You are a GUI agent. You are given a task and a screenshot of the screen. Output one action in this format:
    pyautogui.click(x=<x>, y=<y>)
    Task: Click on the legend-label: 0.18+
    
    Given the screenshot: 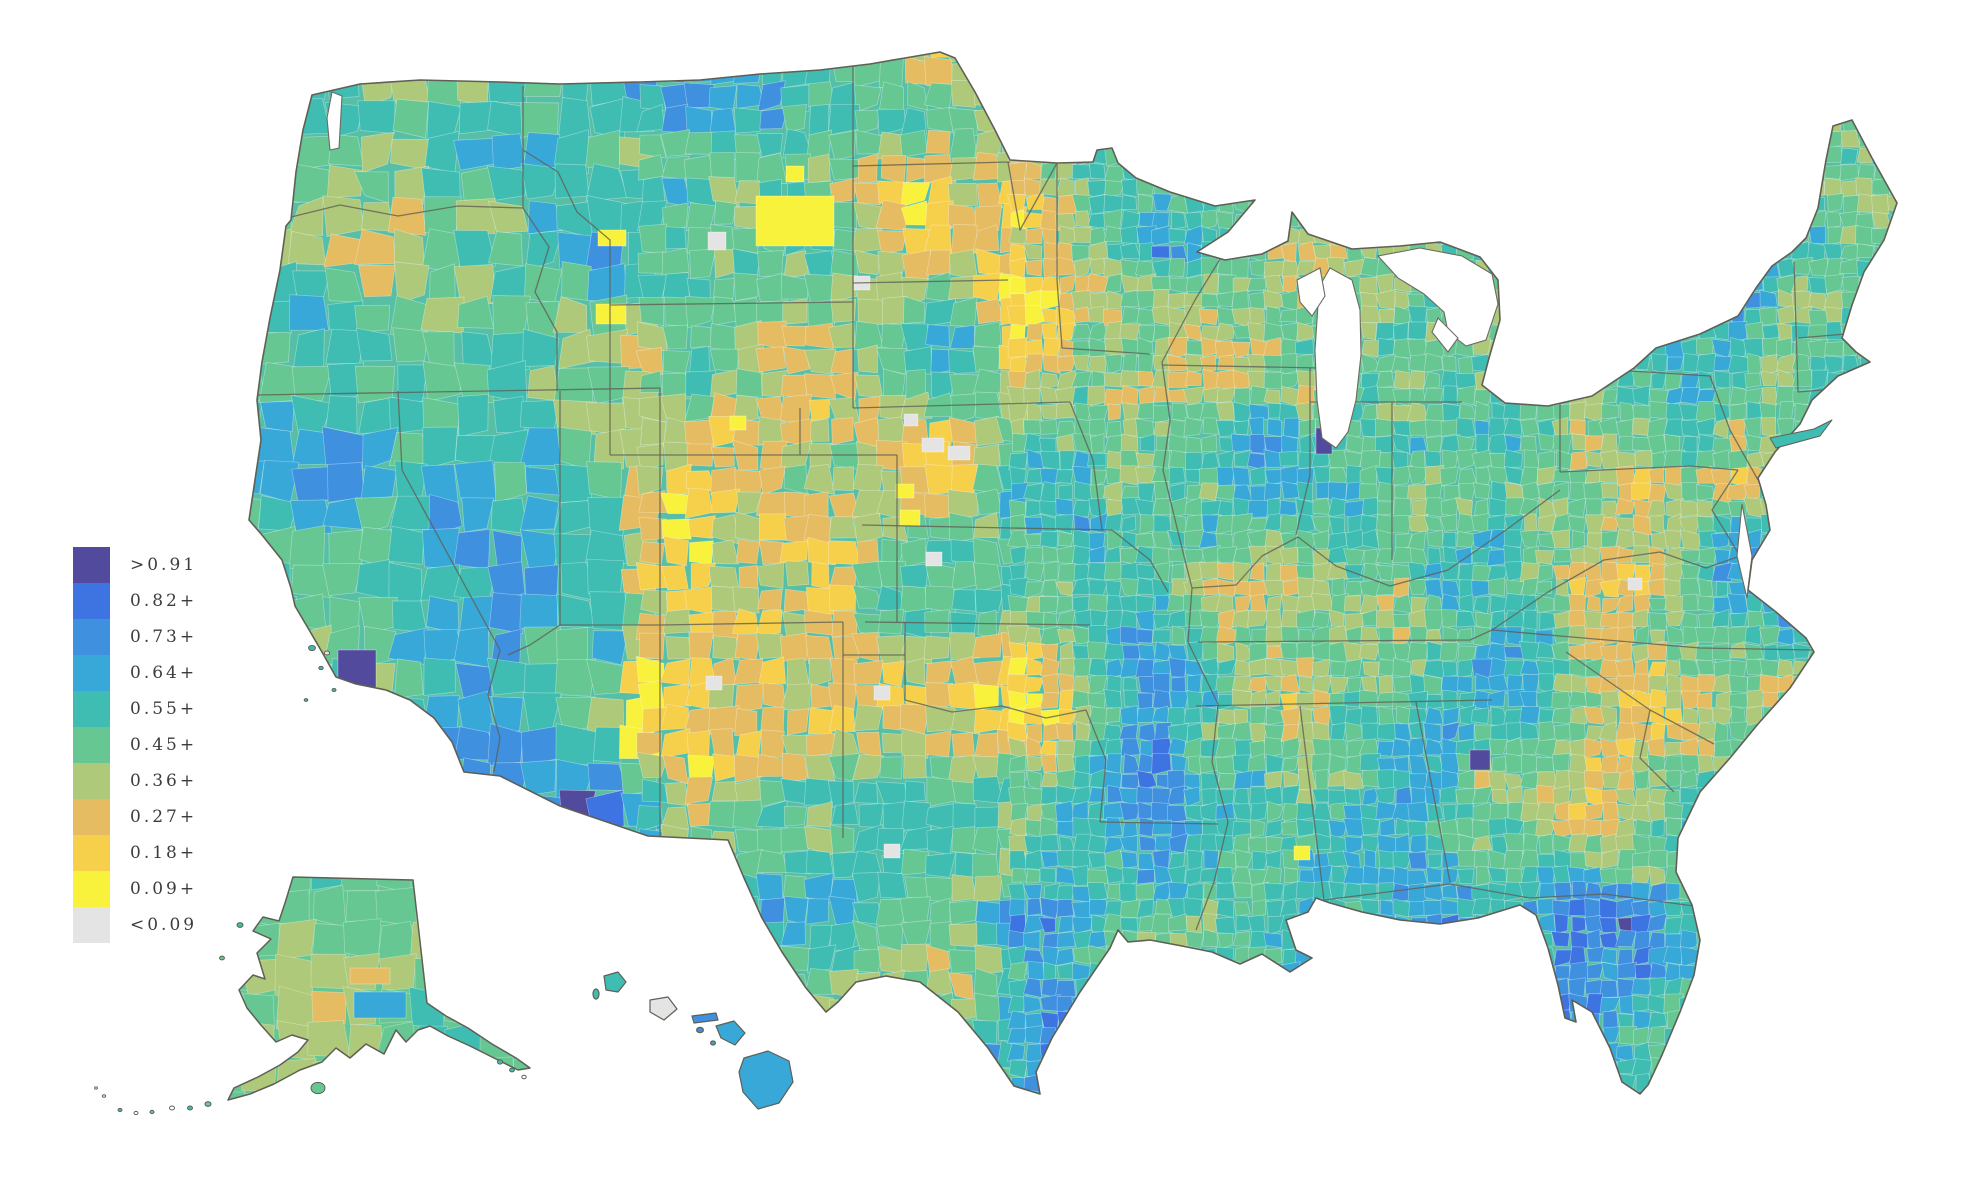 What is the action you would take?
    pyautogui.click(x=164, y=853)
    